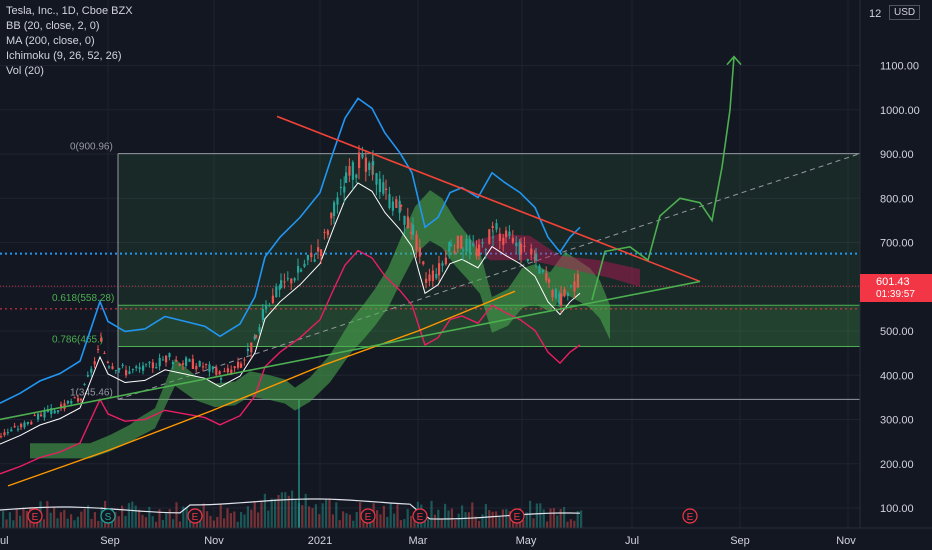  Describe the element at coordinates (50, 41) in the screenshot. I see `legend-ma: MA (200, close, 0)` at that location.